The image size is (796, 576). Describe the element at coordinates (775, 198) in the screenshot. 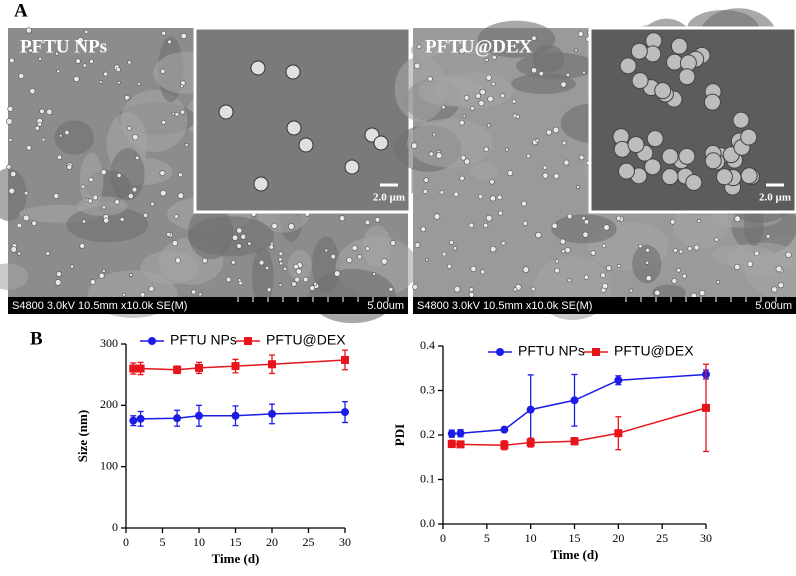

I see `scale-label: 2.0 µm` at that location.